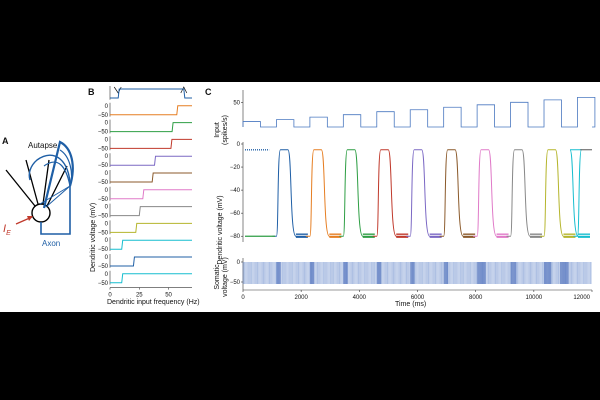  What do you see at coordinates (110, 296) in the screenshot?
I see `b-xtick-label: 0` at bounding box center [110, 296].